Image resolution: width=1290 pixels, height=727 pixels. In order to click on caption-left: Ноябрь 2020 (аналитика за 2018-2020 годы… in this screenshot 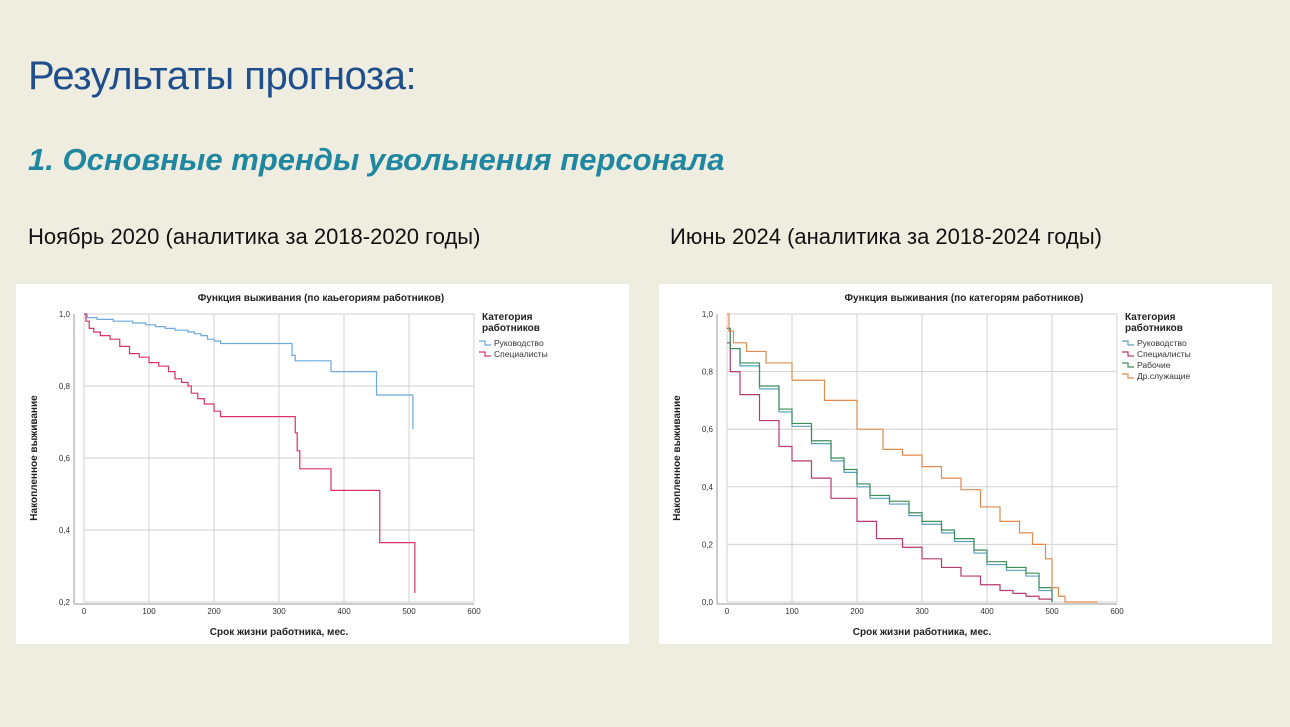, I will do `click(254, 236)`.